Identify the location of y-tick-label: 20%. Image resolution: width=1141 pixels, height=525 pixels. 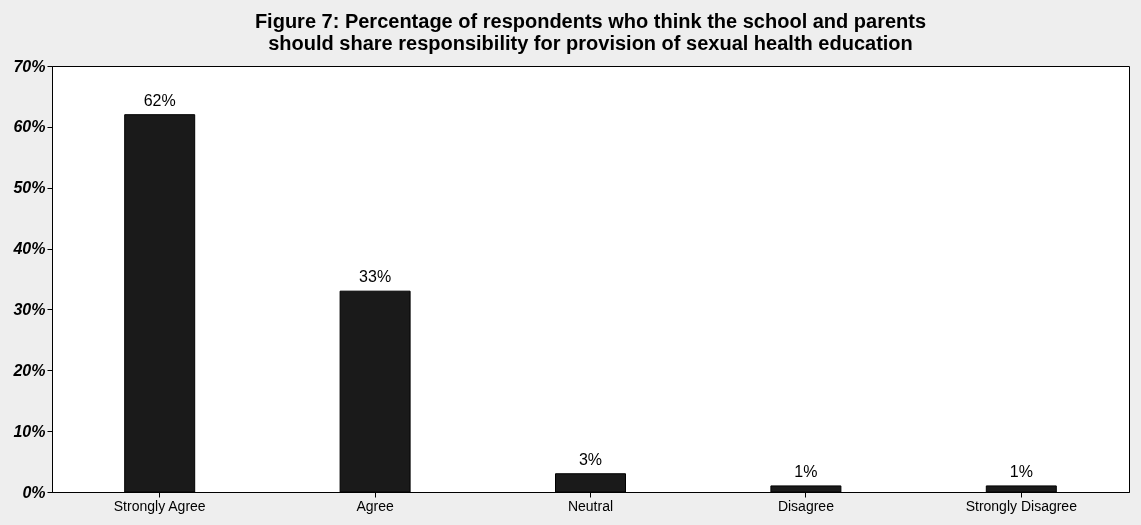
(29, 370).